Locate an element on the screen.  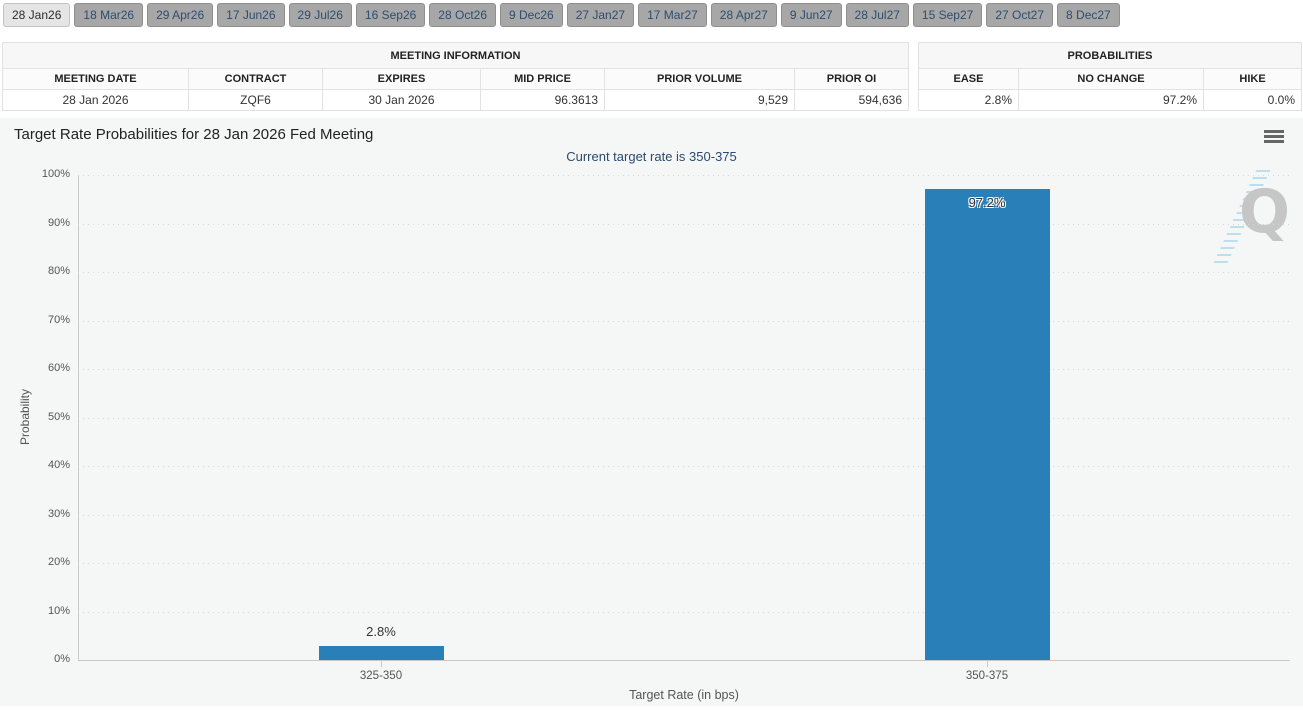
tab-28-oct26: 28 Oct26 is located at coordinates (462, 15).